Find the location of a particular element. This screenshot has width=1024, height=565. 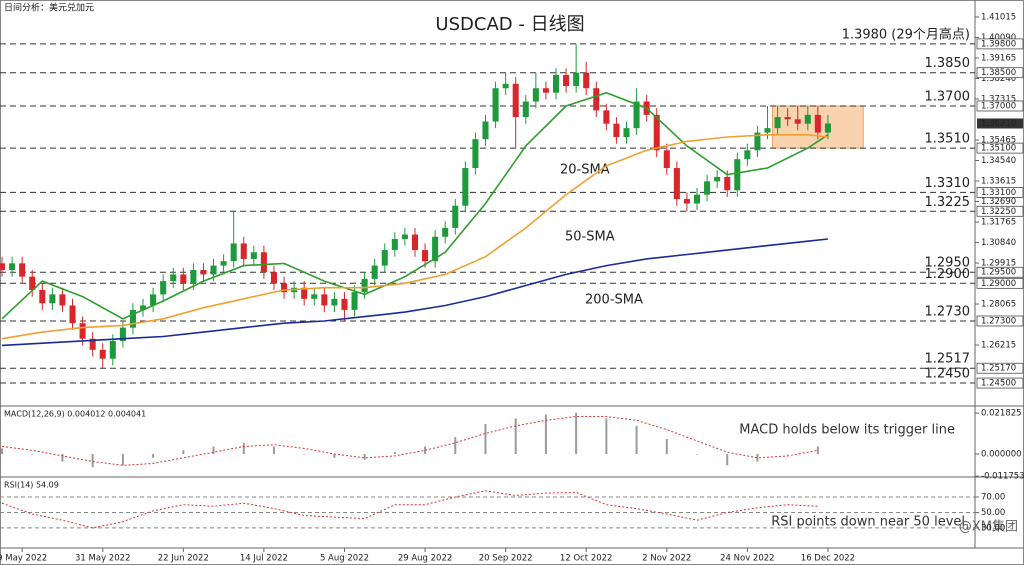

last-price-box is located at coordinates (1000, 123).